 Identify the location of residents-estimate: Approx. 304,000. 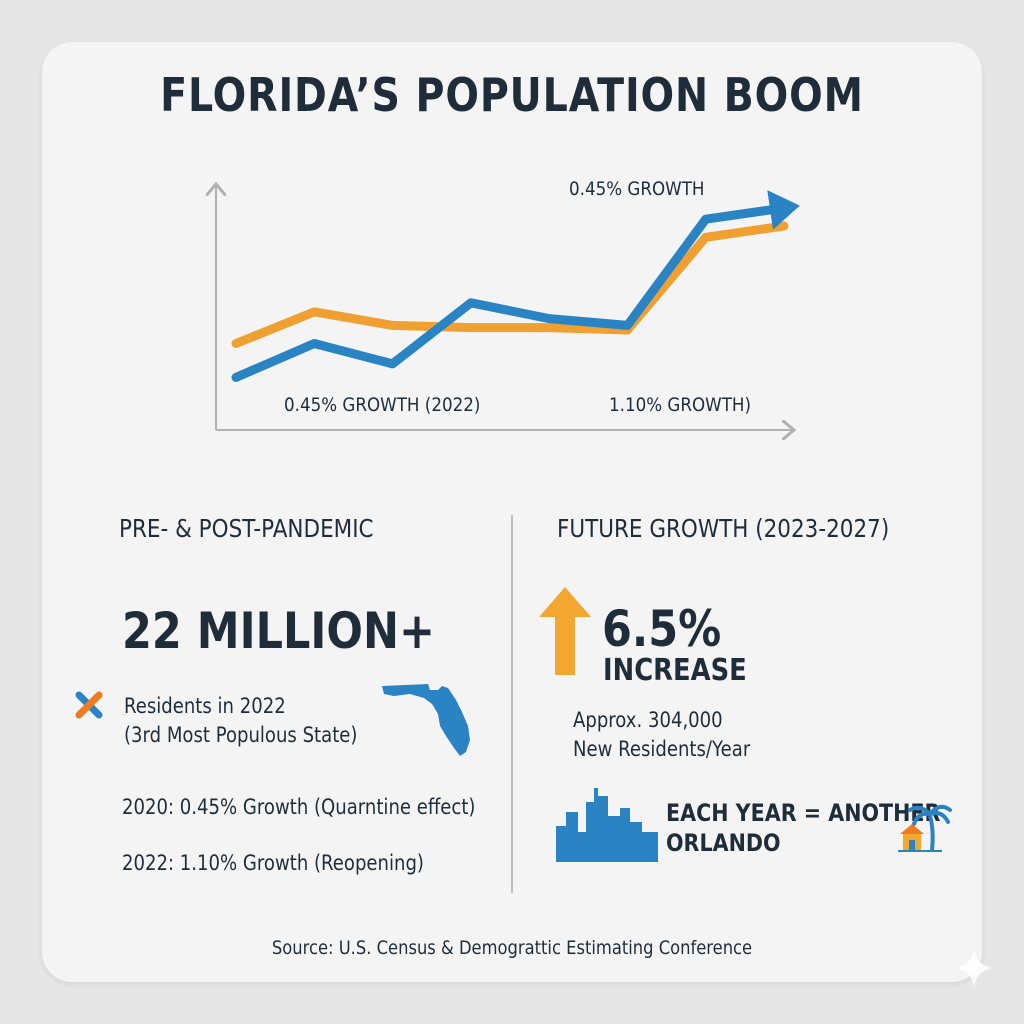
(648, 720).